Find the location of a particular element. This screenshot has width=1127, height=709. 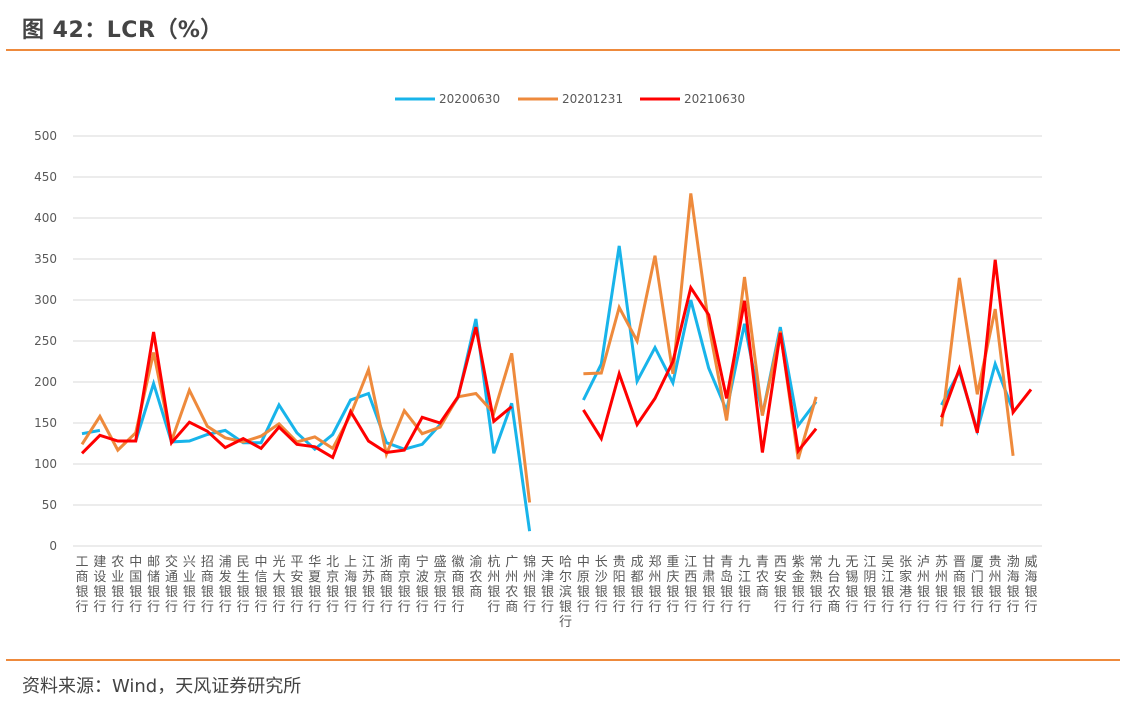

legend-item-20210630: 20210630 is located at coordinates (692, 99).